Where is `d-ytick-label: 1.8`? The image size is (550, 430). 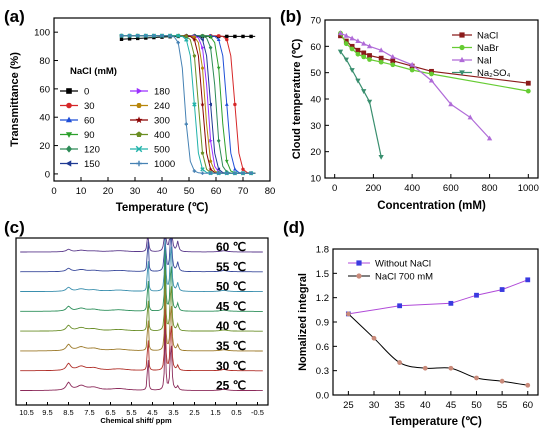 d-ytick-label: 1.8 is located at coordinates (322, 250).